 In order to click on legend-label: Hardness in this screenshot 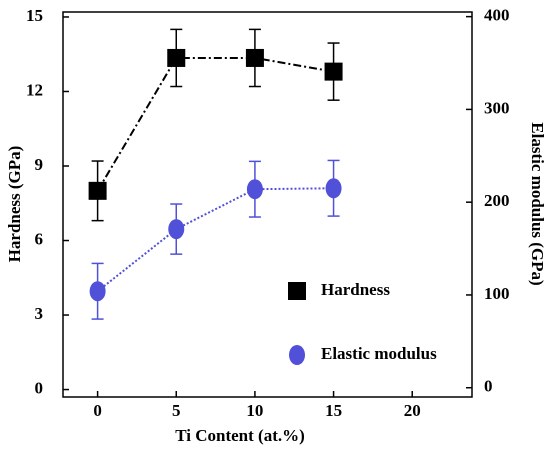, I will do `click(355, 289)`.